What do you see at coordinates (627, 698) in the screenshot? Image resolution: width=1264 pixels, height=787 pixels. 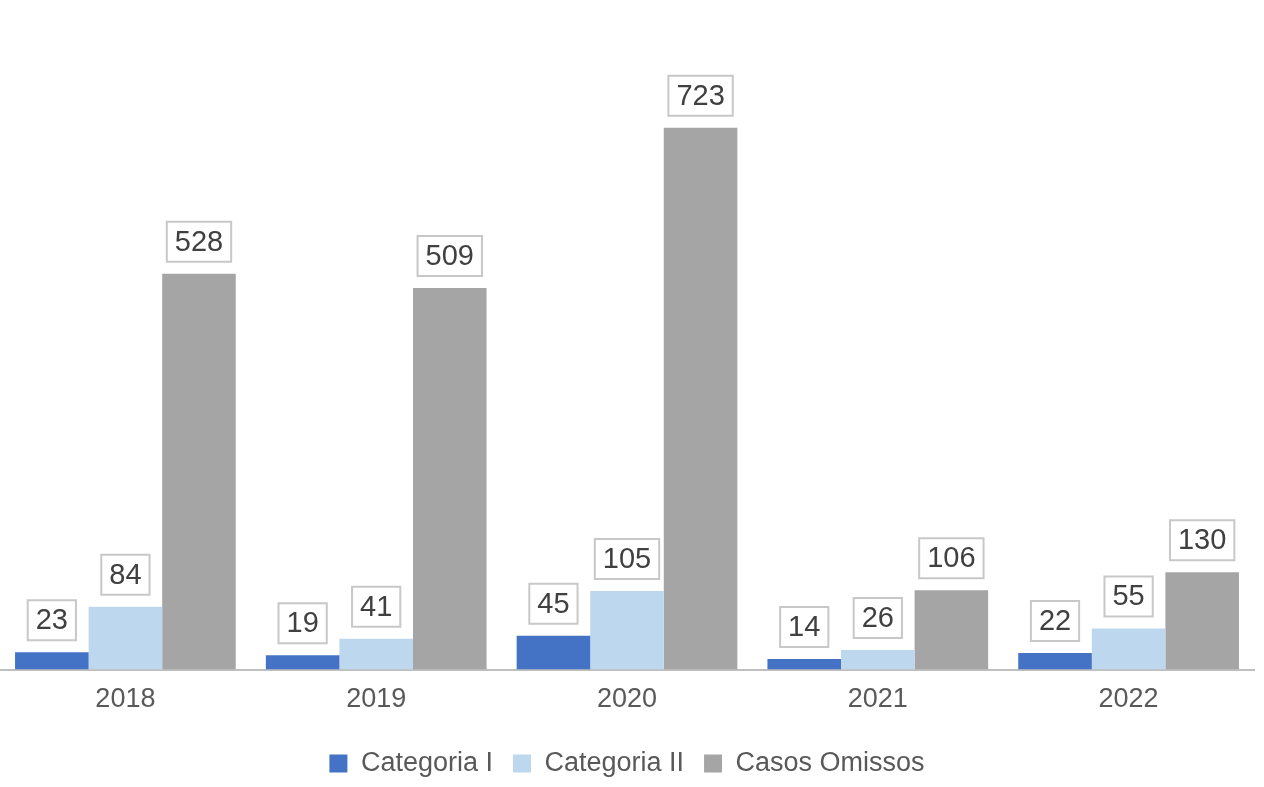 I see `x-tick-label: 2020` at bounding box center [627, 698].